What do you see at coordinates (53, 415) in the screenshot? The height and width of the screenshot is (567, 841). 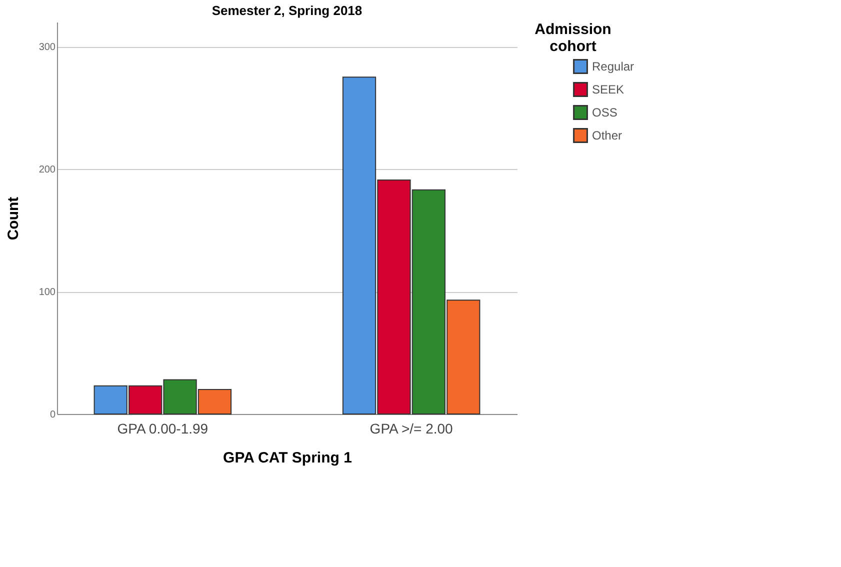 I see `y-tick-label: 0` at bounding box center [53, 415].